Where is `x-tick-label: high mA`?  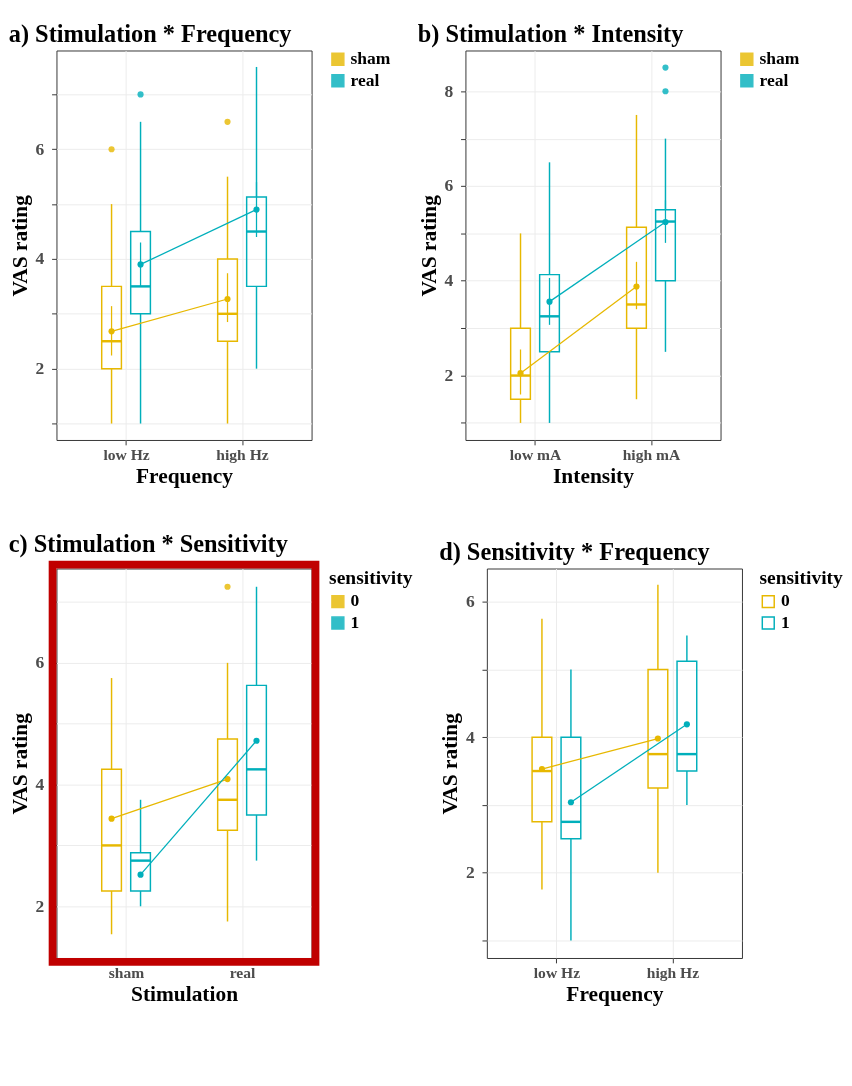 x-tick-label: high mA is located at coordinates (651, 454).